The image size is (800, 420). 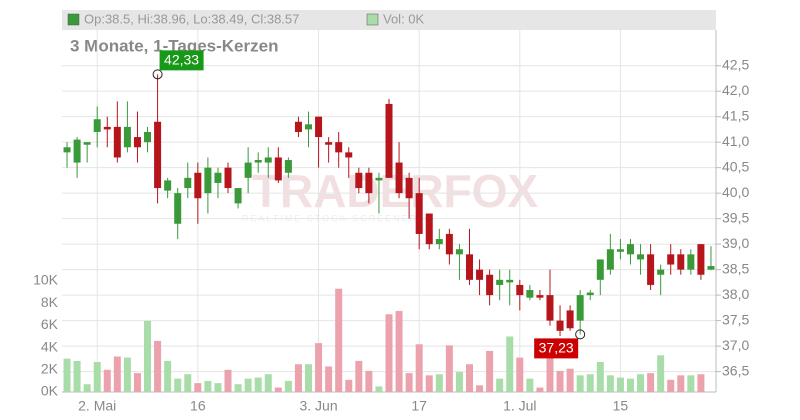 I want to click on y2-tick-label: 6K, so click(x=50, y=324).